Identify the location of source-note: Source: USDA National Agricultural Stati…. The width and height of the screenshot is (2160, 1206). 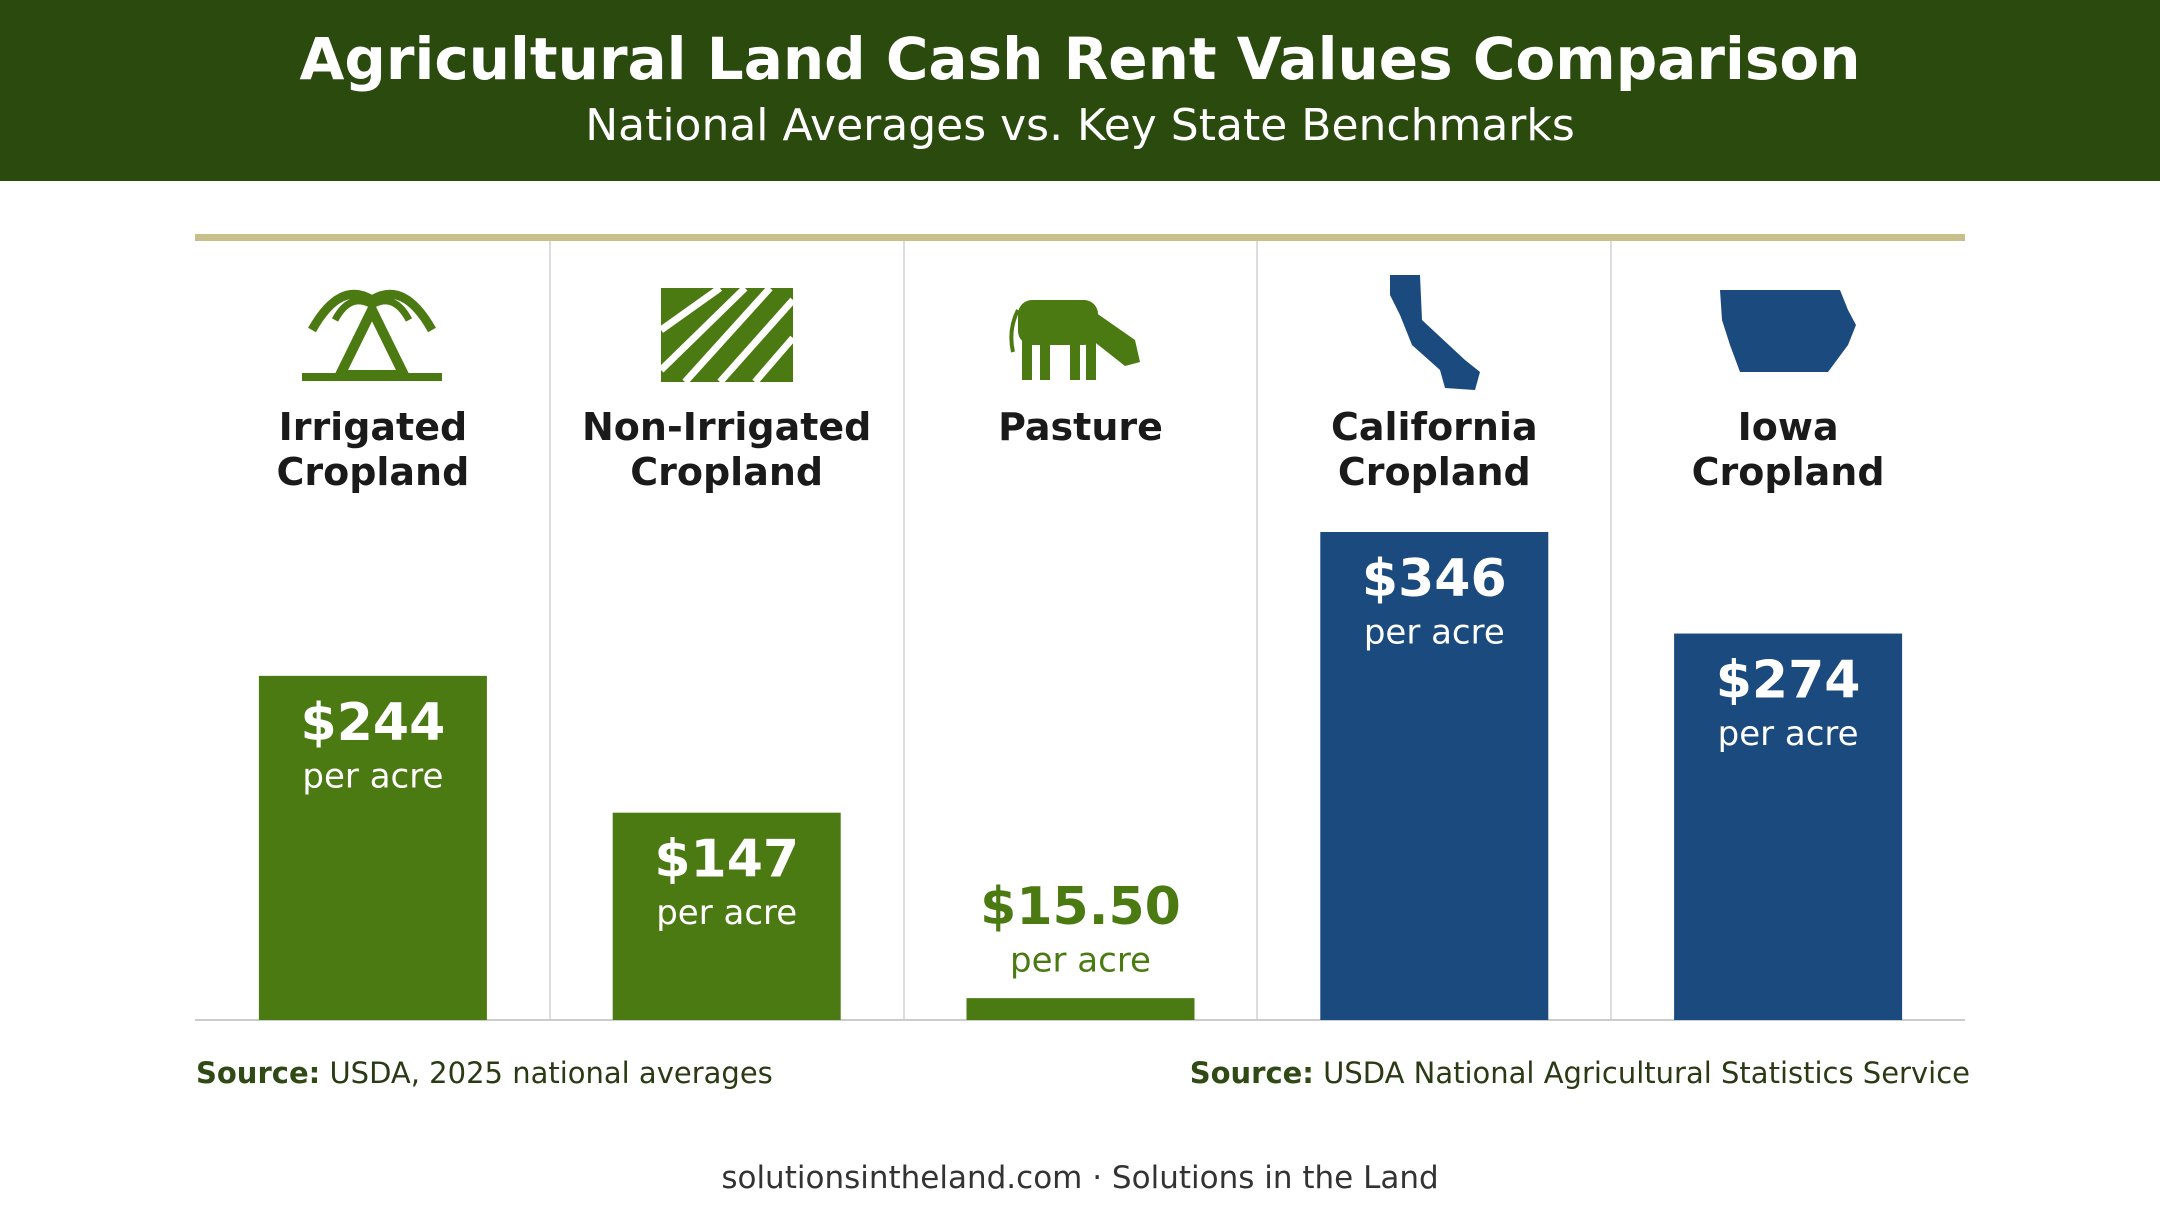
(1580, 1073).